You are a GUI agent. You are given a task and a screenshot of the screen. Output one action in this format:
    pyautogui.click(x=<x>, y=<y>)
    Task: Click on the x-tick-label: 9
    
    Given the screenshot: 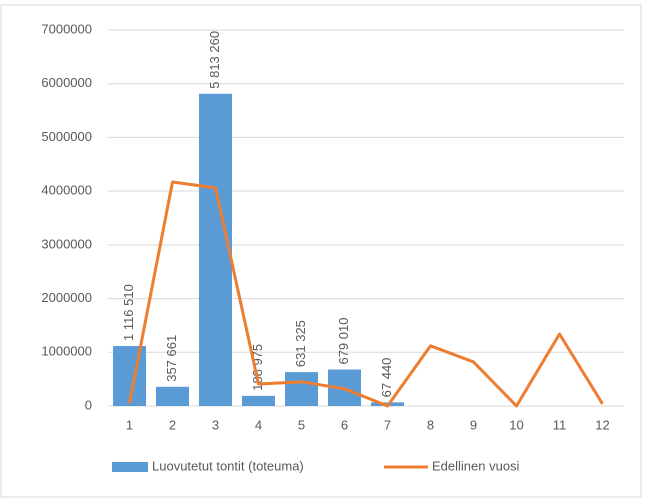 What is the action you would take?
    pyautogui.click(x=473, y=424)
    